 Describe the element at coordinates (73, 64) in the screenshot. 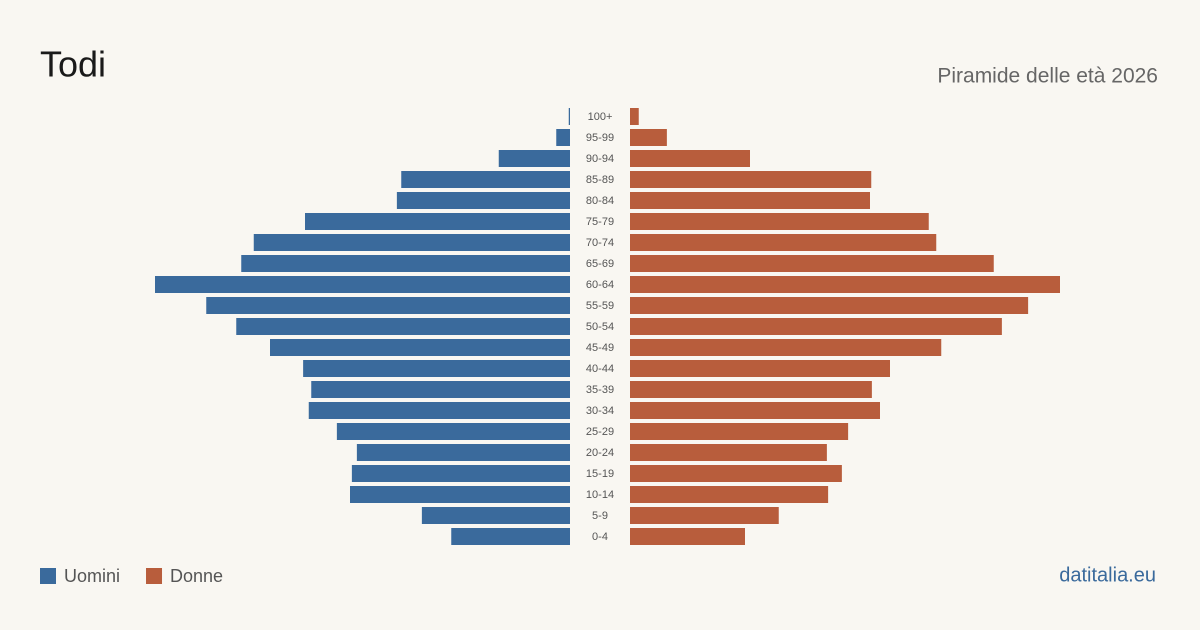

I see `chart-title: Todi` at that location.